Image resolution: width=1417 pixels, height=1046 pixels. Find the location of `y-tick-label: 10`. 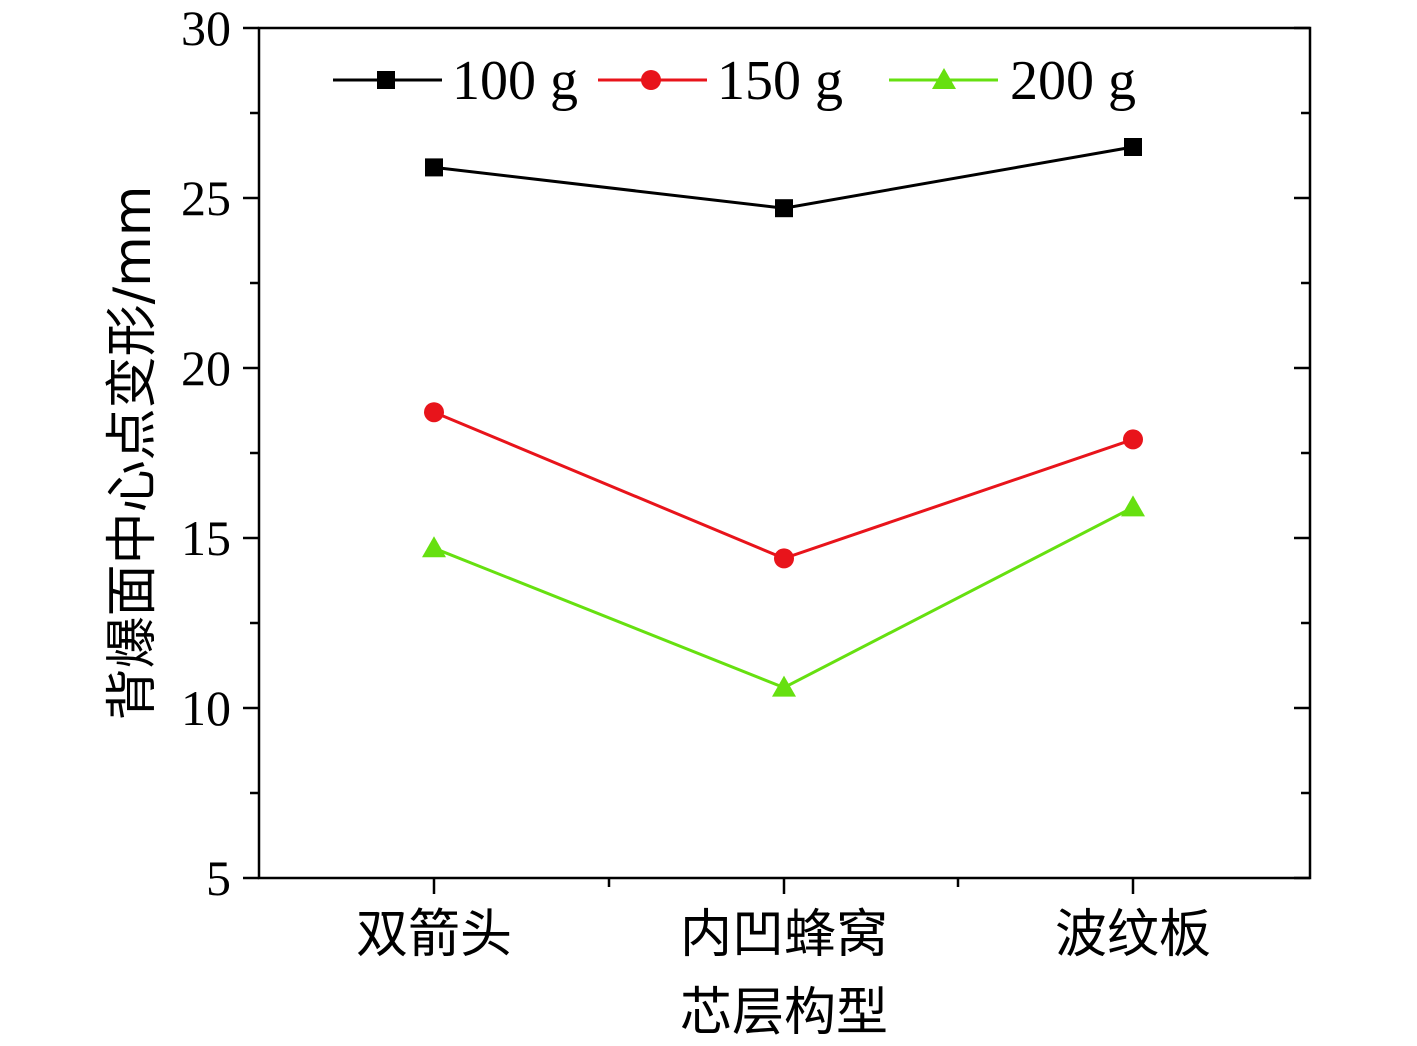

y-tick-label: 10 is located at coordinates (206, 708).